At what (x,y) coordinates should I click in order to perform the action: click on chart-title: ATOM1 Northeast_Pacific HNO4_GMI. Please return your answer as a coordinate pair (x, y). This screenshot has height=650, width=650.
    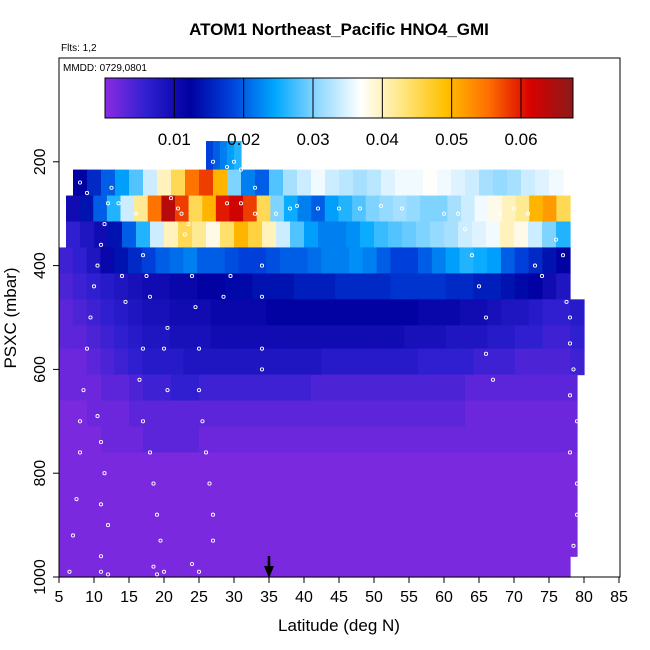
    Looking at the image, I should click on (339, 29).